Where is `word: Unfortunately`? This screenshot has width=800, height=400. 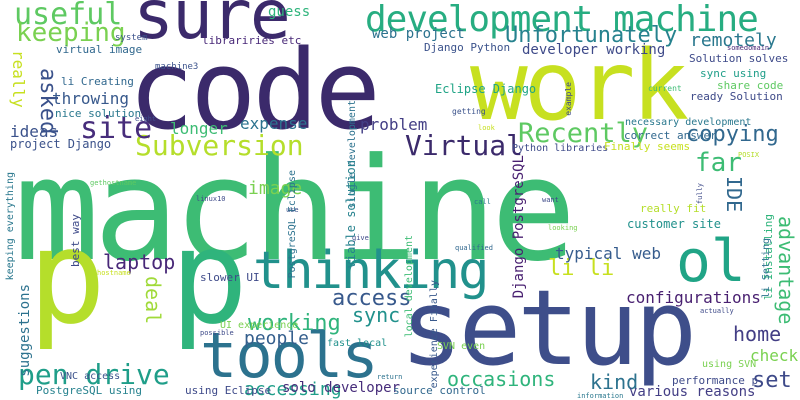
word: Unfortunately is located at coordinates (591, 35).